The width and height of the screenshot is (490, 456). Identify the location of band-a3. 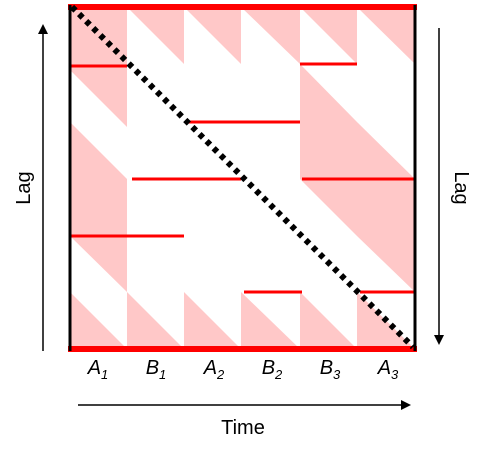
(386, 93).